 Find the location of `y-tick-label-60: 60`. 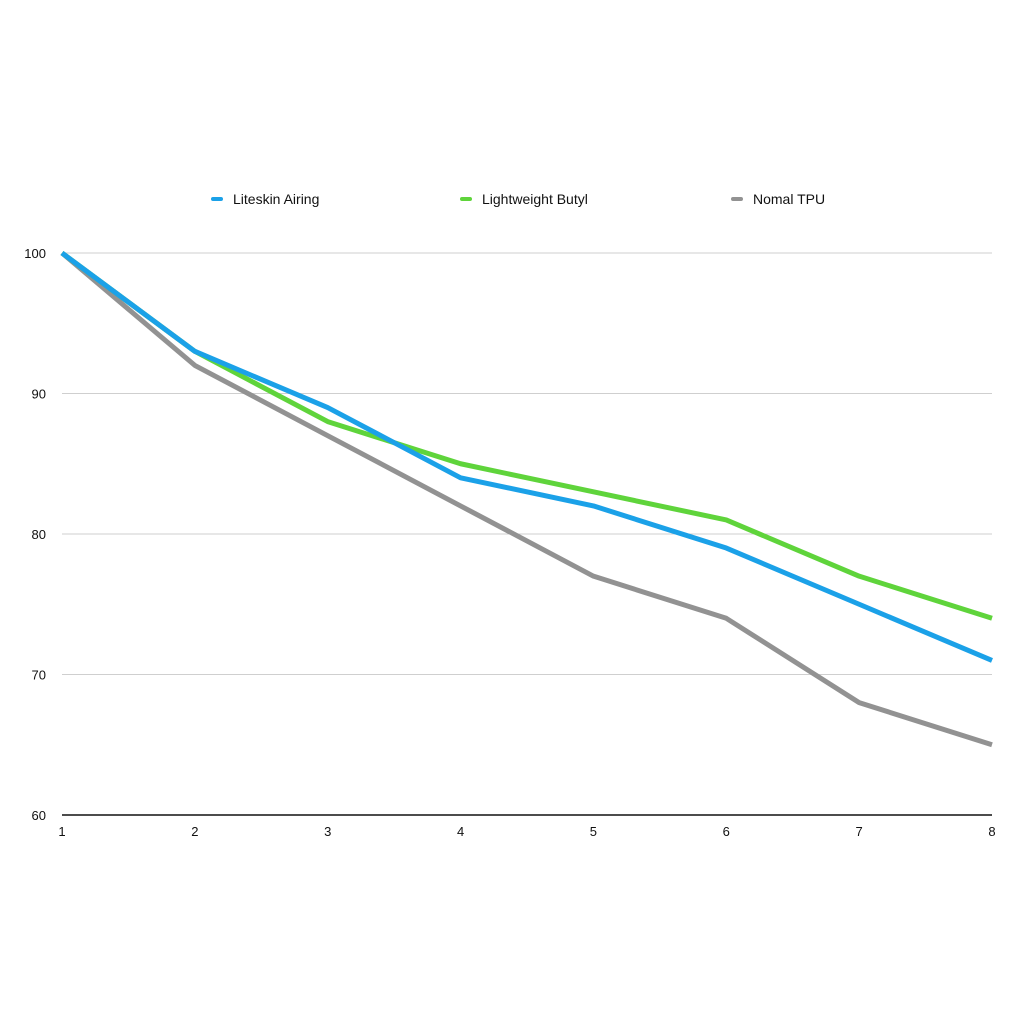

y-tick-label-60: 60 is located at coordinates (39, 815).